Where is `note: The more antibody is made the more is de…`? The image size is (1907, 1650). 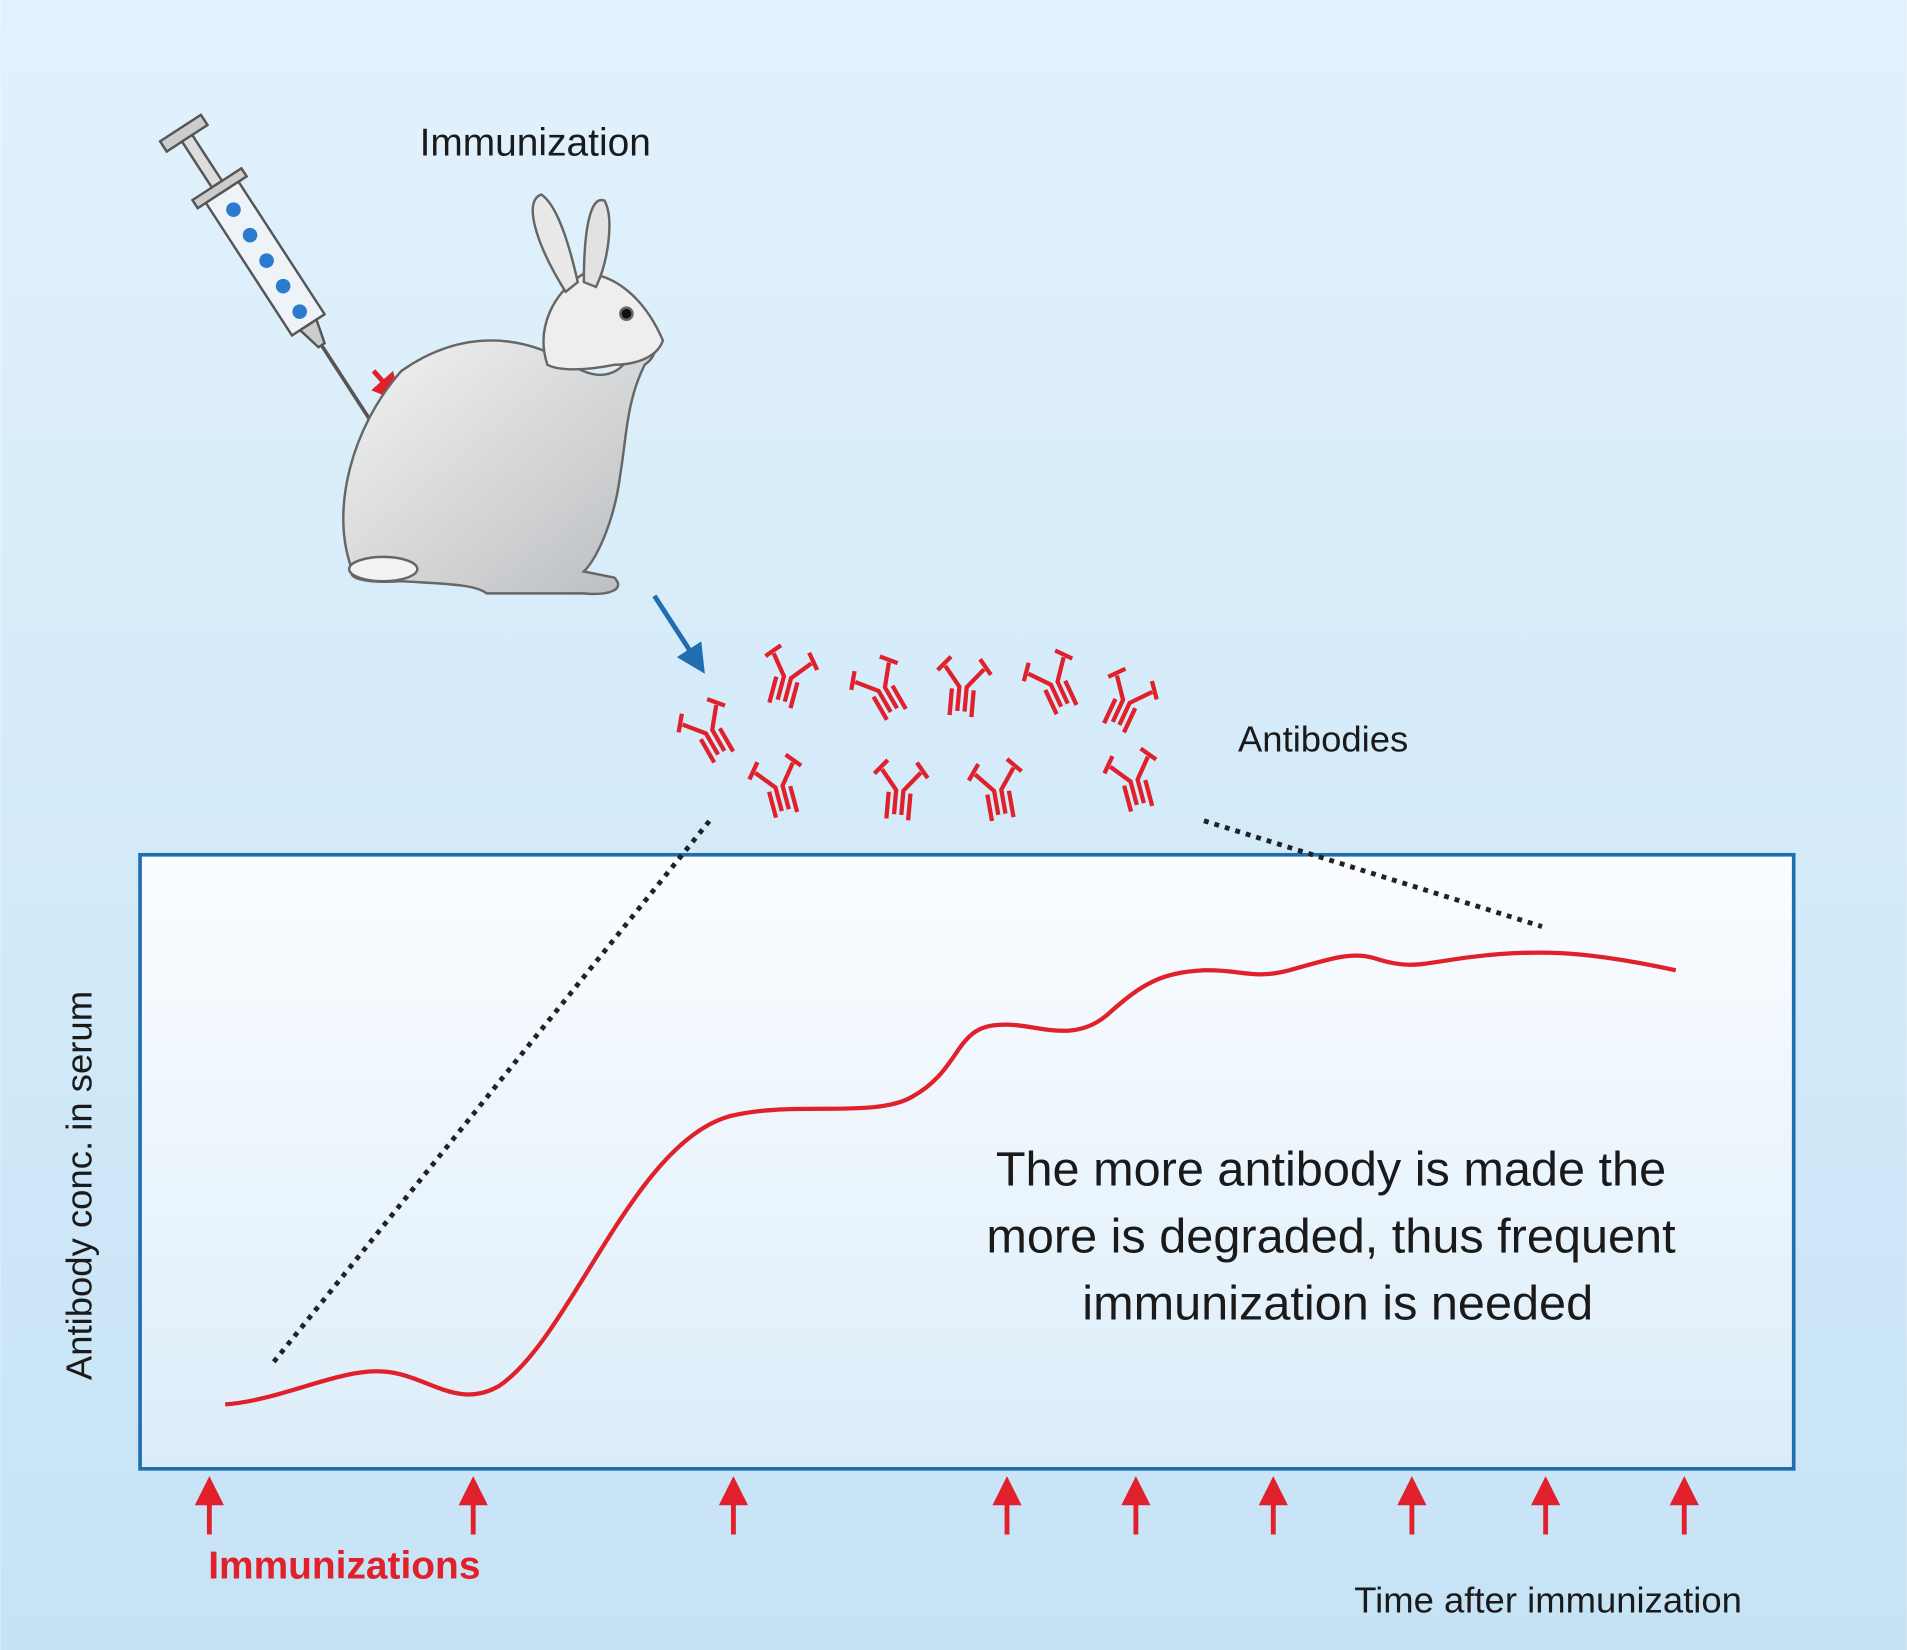 note: The more antibody is made the more is de… is located at coordinates (1337, 1237).